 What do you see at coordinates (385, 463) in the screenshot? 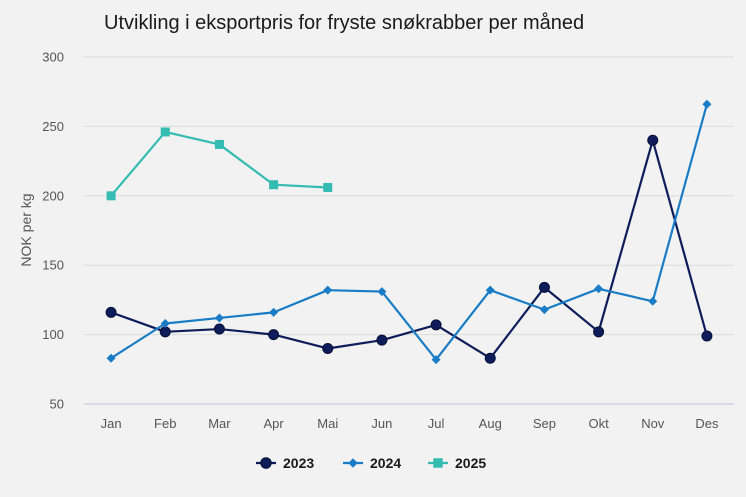
I see `legend-label-2024: 2024` at bounding box center [385, 463].